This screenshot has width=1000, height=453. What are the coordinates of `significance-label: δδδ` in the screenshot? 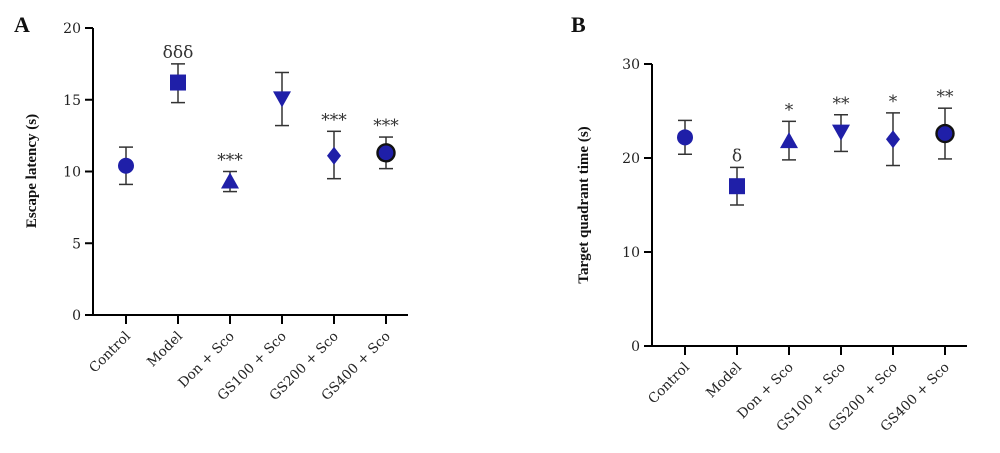 It's located at (178, 53).